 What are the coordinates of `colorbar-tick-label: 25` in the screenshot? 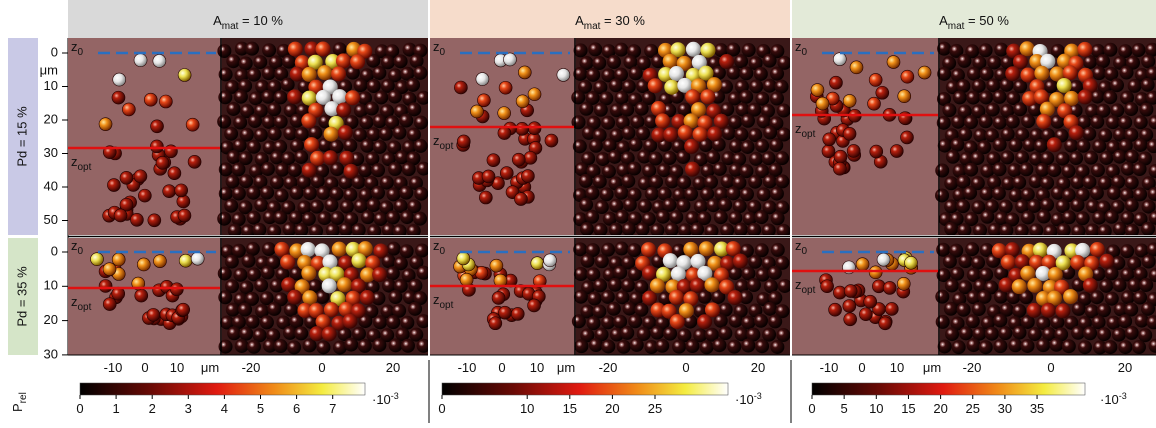 It's located at (973, 408).